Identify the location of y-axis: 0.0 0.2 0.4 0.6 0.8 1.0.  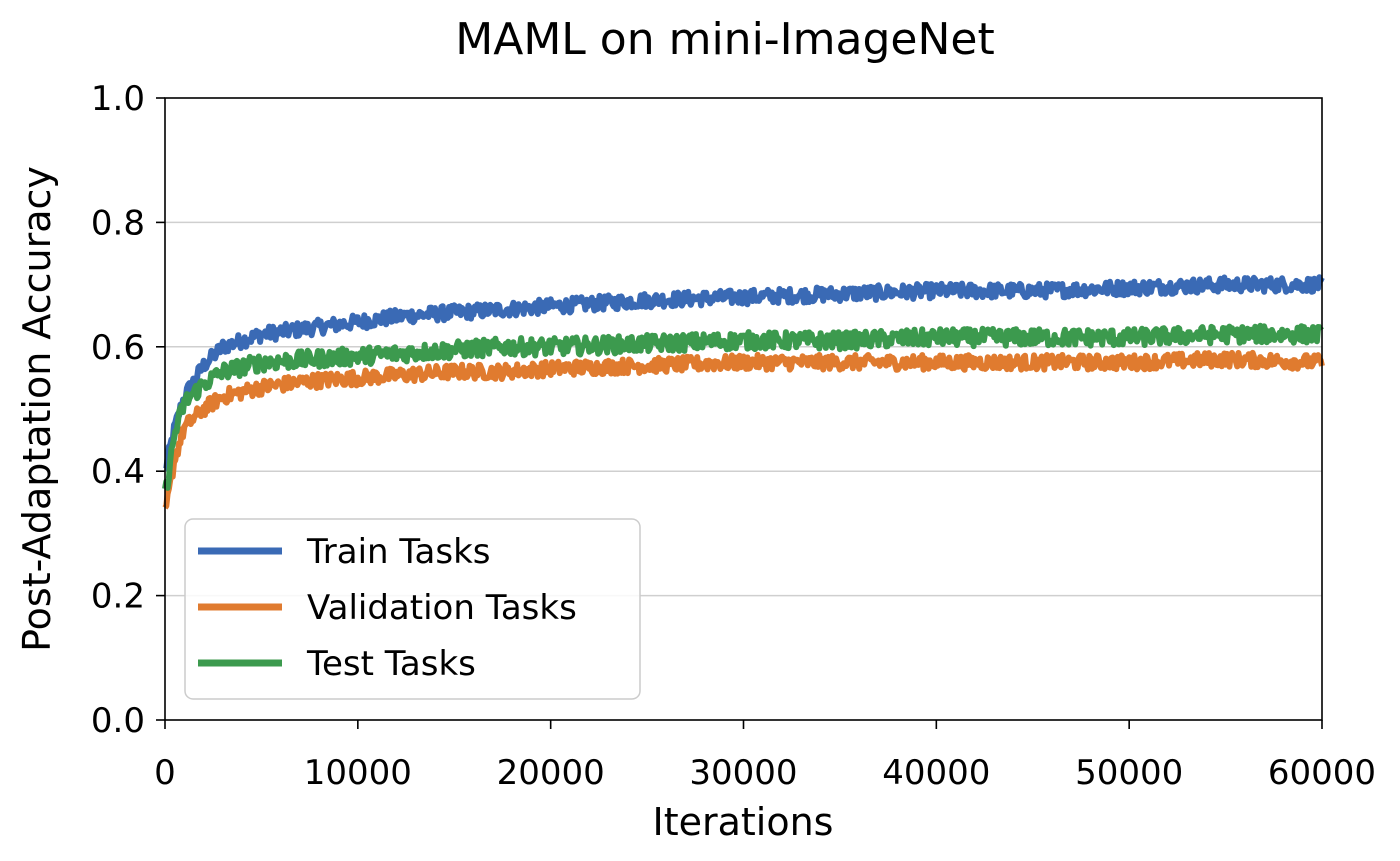
(128, 410).